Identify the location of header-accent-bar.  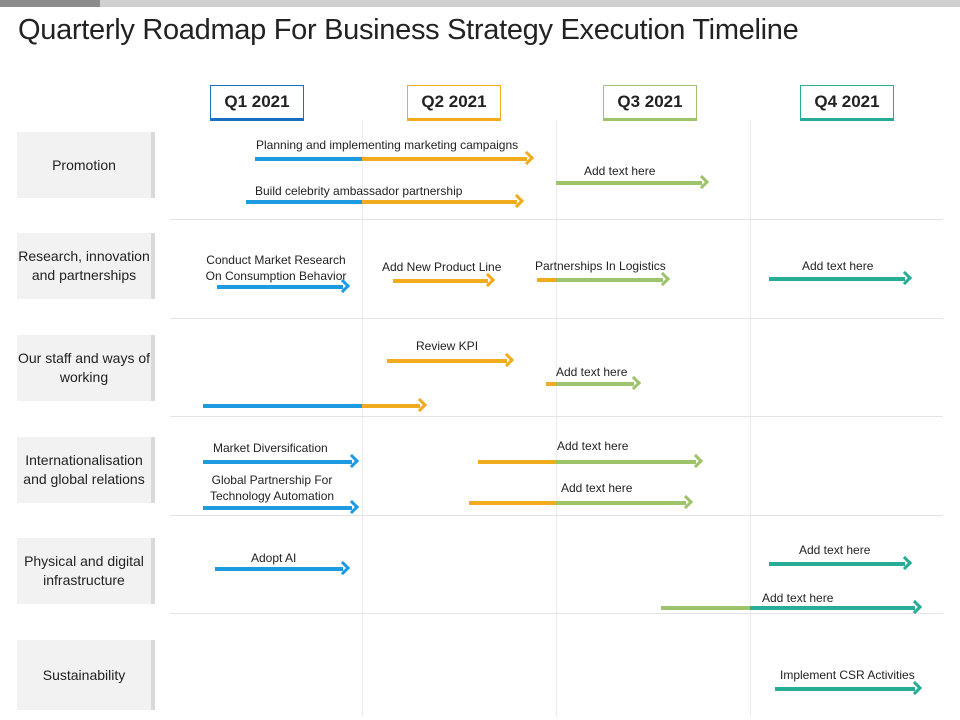
(480, 3).